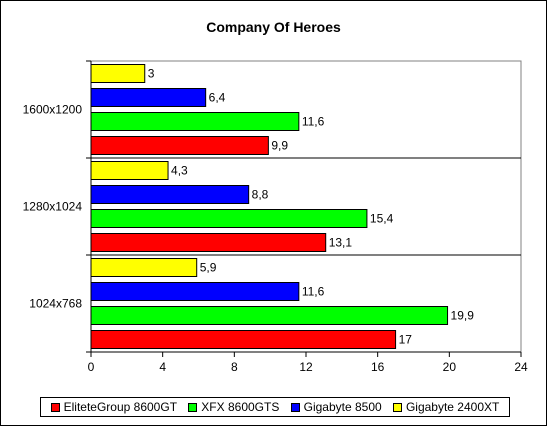 This screenshot has width=547, height=426. I want to click on x-tick-label: 24, so click(521, 367).